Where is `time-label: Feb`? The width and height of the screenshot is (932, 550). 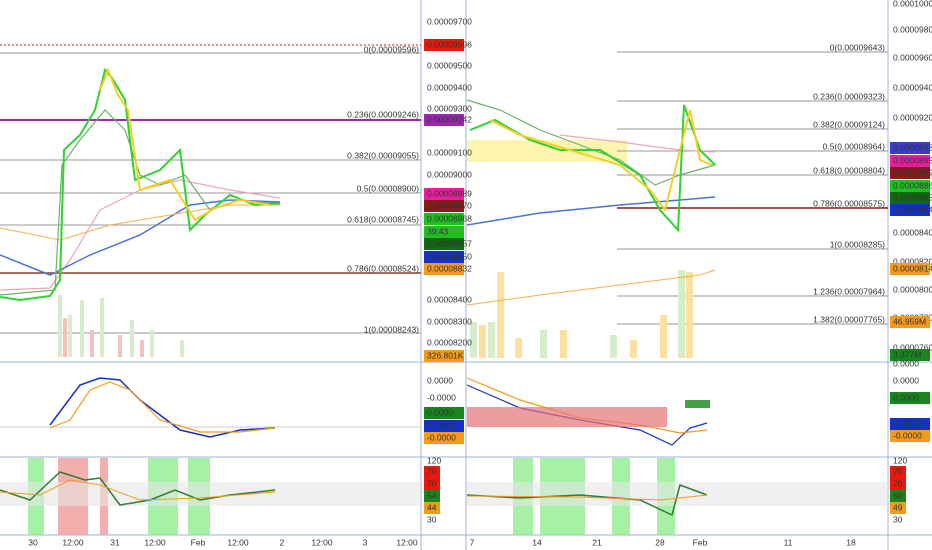
time-label: Feb is located at coordinates (700, 542).